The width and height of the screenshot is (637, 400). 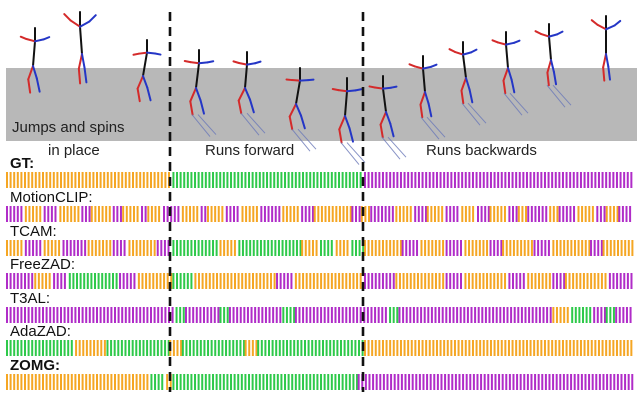 What do you see at coordinates (22, 163) in the screenshot?
I see `method-label-gt: GT:` at bounding box center [22, 163].